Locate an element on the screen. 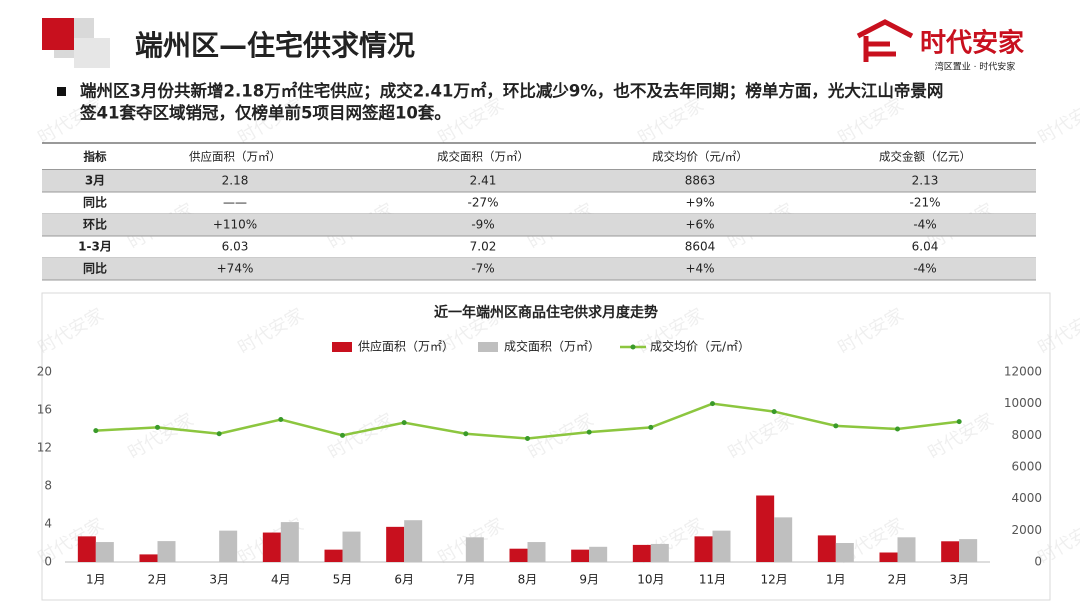 This screenshot has width=1080, height=608. y2-tick-label: 12000 is located at coordinates (1023, 372).